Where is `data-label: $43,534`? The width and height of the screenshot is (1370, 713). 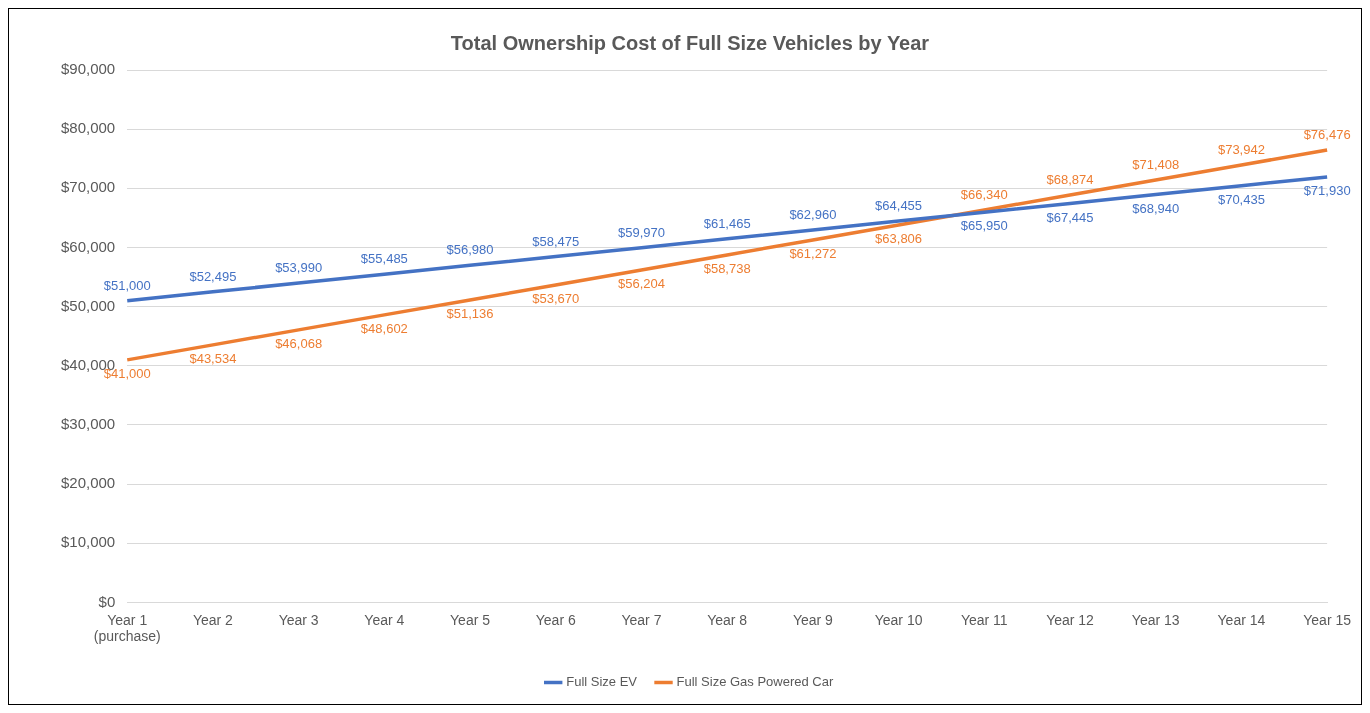 data-label: $43,534 is located at coordinates (213, 358).